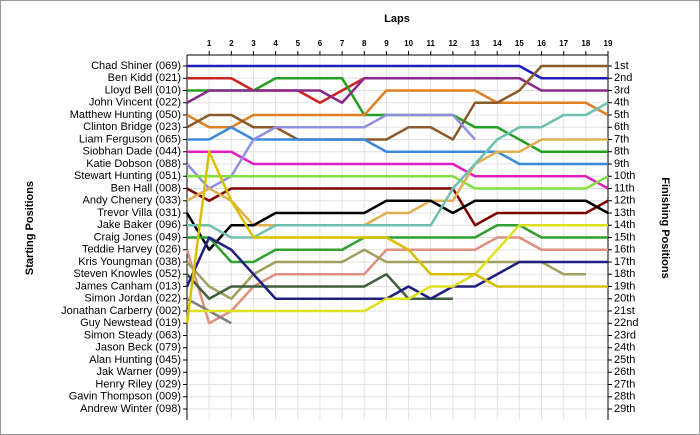  I want to click on y-tick-label: Stewart Hunting (051), so click(127, 176).